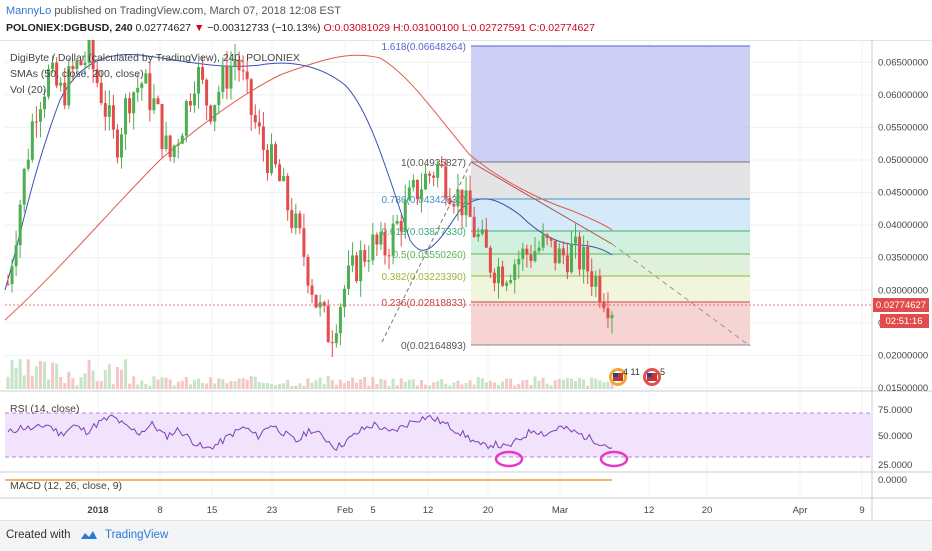  What do you see at coordinates (44, 409) in the screenshot?
I see `rsi-label: RSI (14, close)` at bounding box center [44, 409].